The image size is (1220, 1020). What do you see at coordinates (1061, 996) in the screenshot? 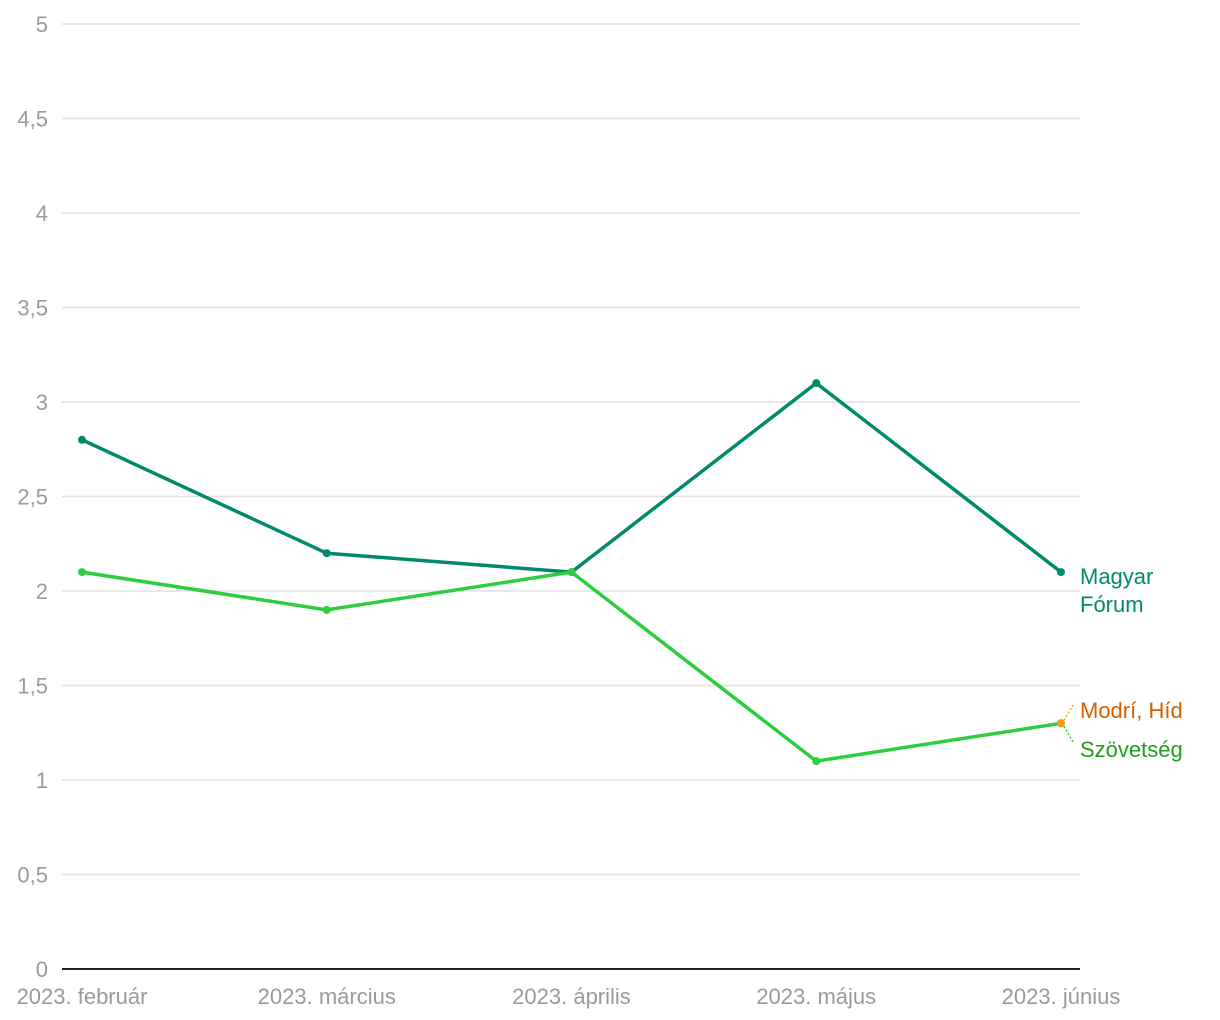
I see `x-tick-label: 2023. június` at bounding box center [1061, 996].